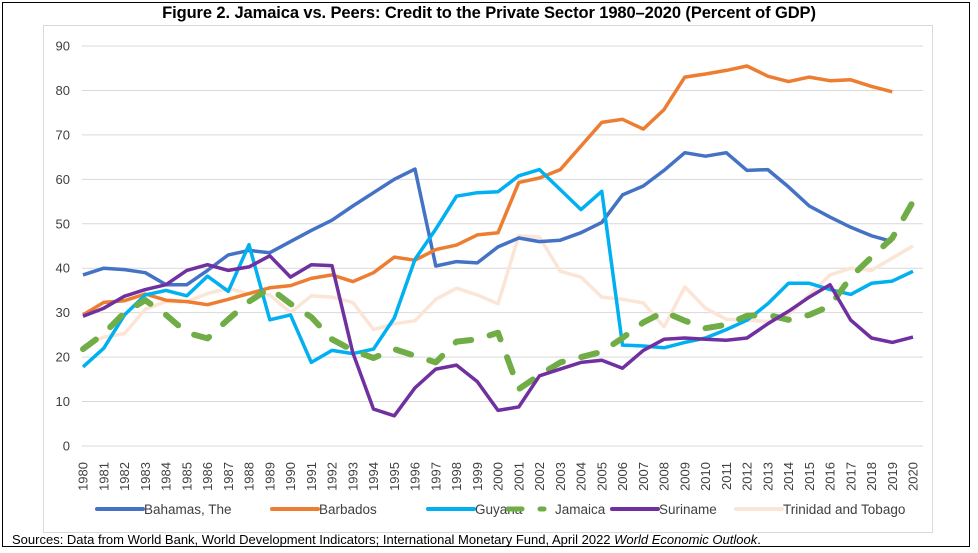 The height and width of the screenshot is (553, 978). Describe the element at coordinates (686, 539) in the screenshot. I see `sources-publication: World Economic Outlook` at that location.